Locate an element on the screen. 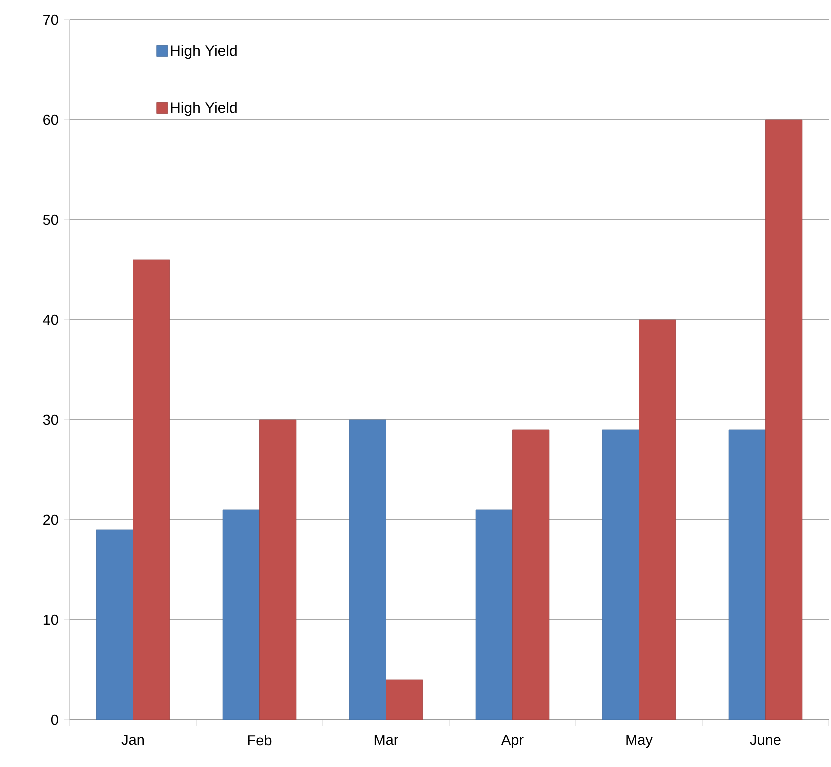 This screenshot has height=767, width=831. y-tick-label: 40 is located at coordinates (50, 320).